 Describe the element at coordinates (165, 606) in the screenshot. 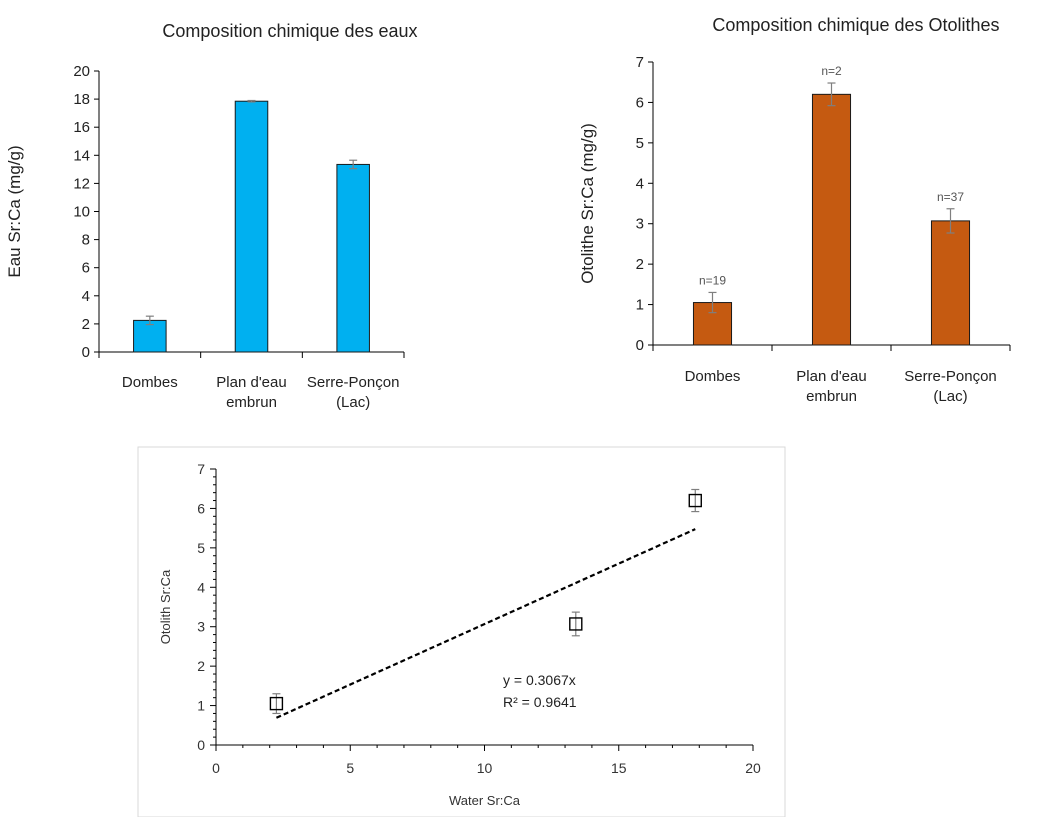

I see `y-axis-label: Otolith Sr:Ca` at that location.